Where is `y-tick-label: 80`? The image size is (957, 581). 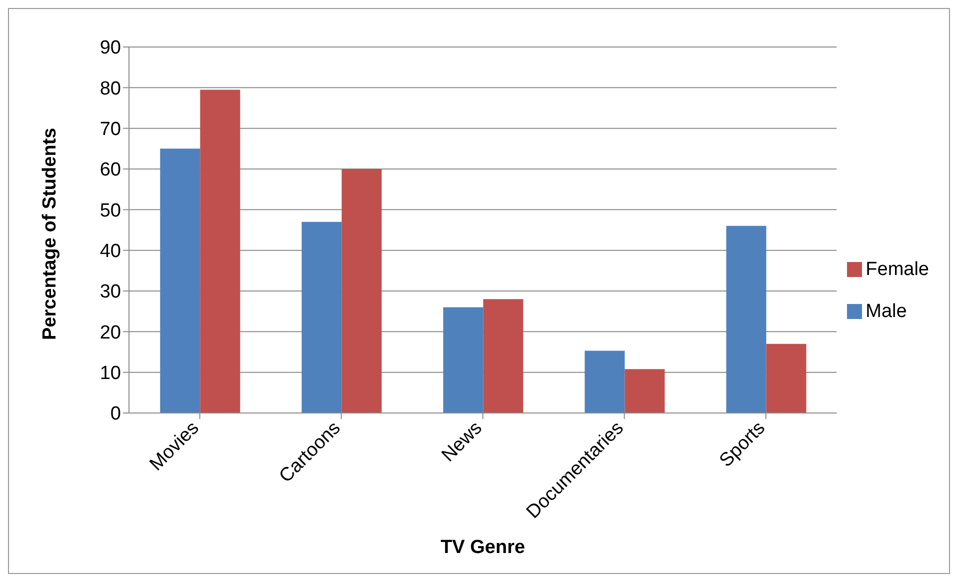
y-tick-label: 80 is located at coordinates (110, 89).